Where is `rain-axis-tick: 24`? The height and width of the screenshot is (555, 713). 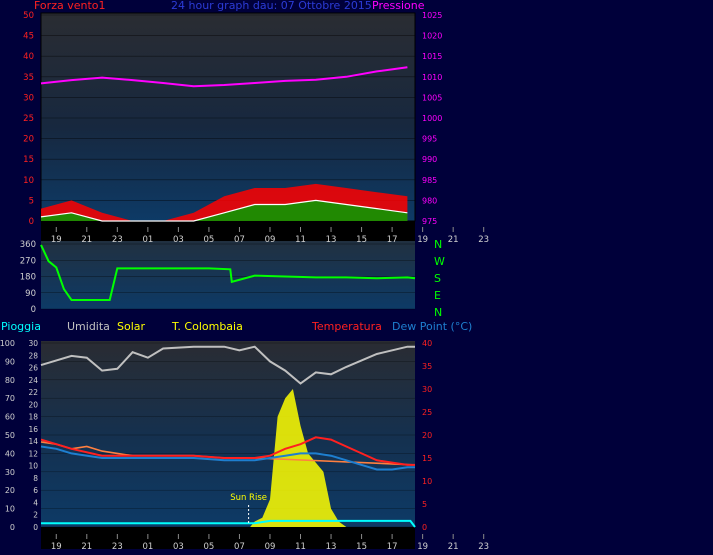
rain-axis-tick: 24 is located at coordinates (33, 380).